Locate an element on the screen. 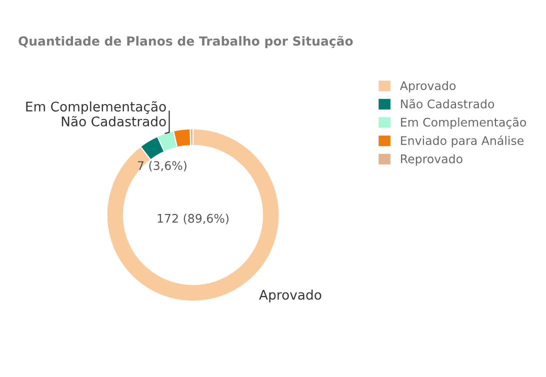 The image size is (546, 377). legend-label: Aprovado is located at coordinates (428, 86).